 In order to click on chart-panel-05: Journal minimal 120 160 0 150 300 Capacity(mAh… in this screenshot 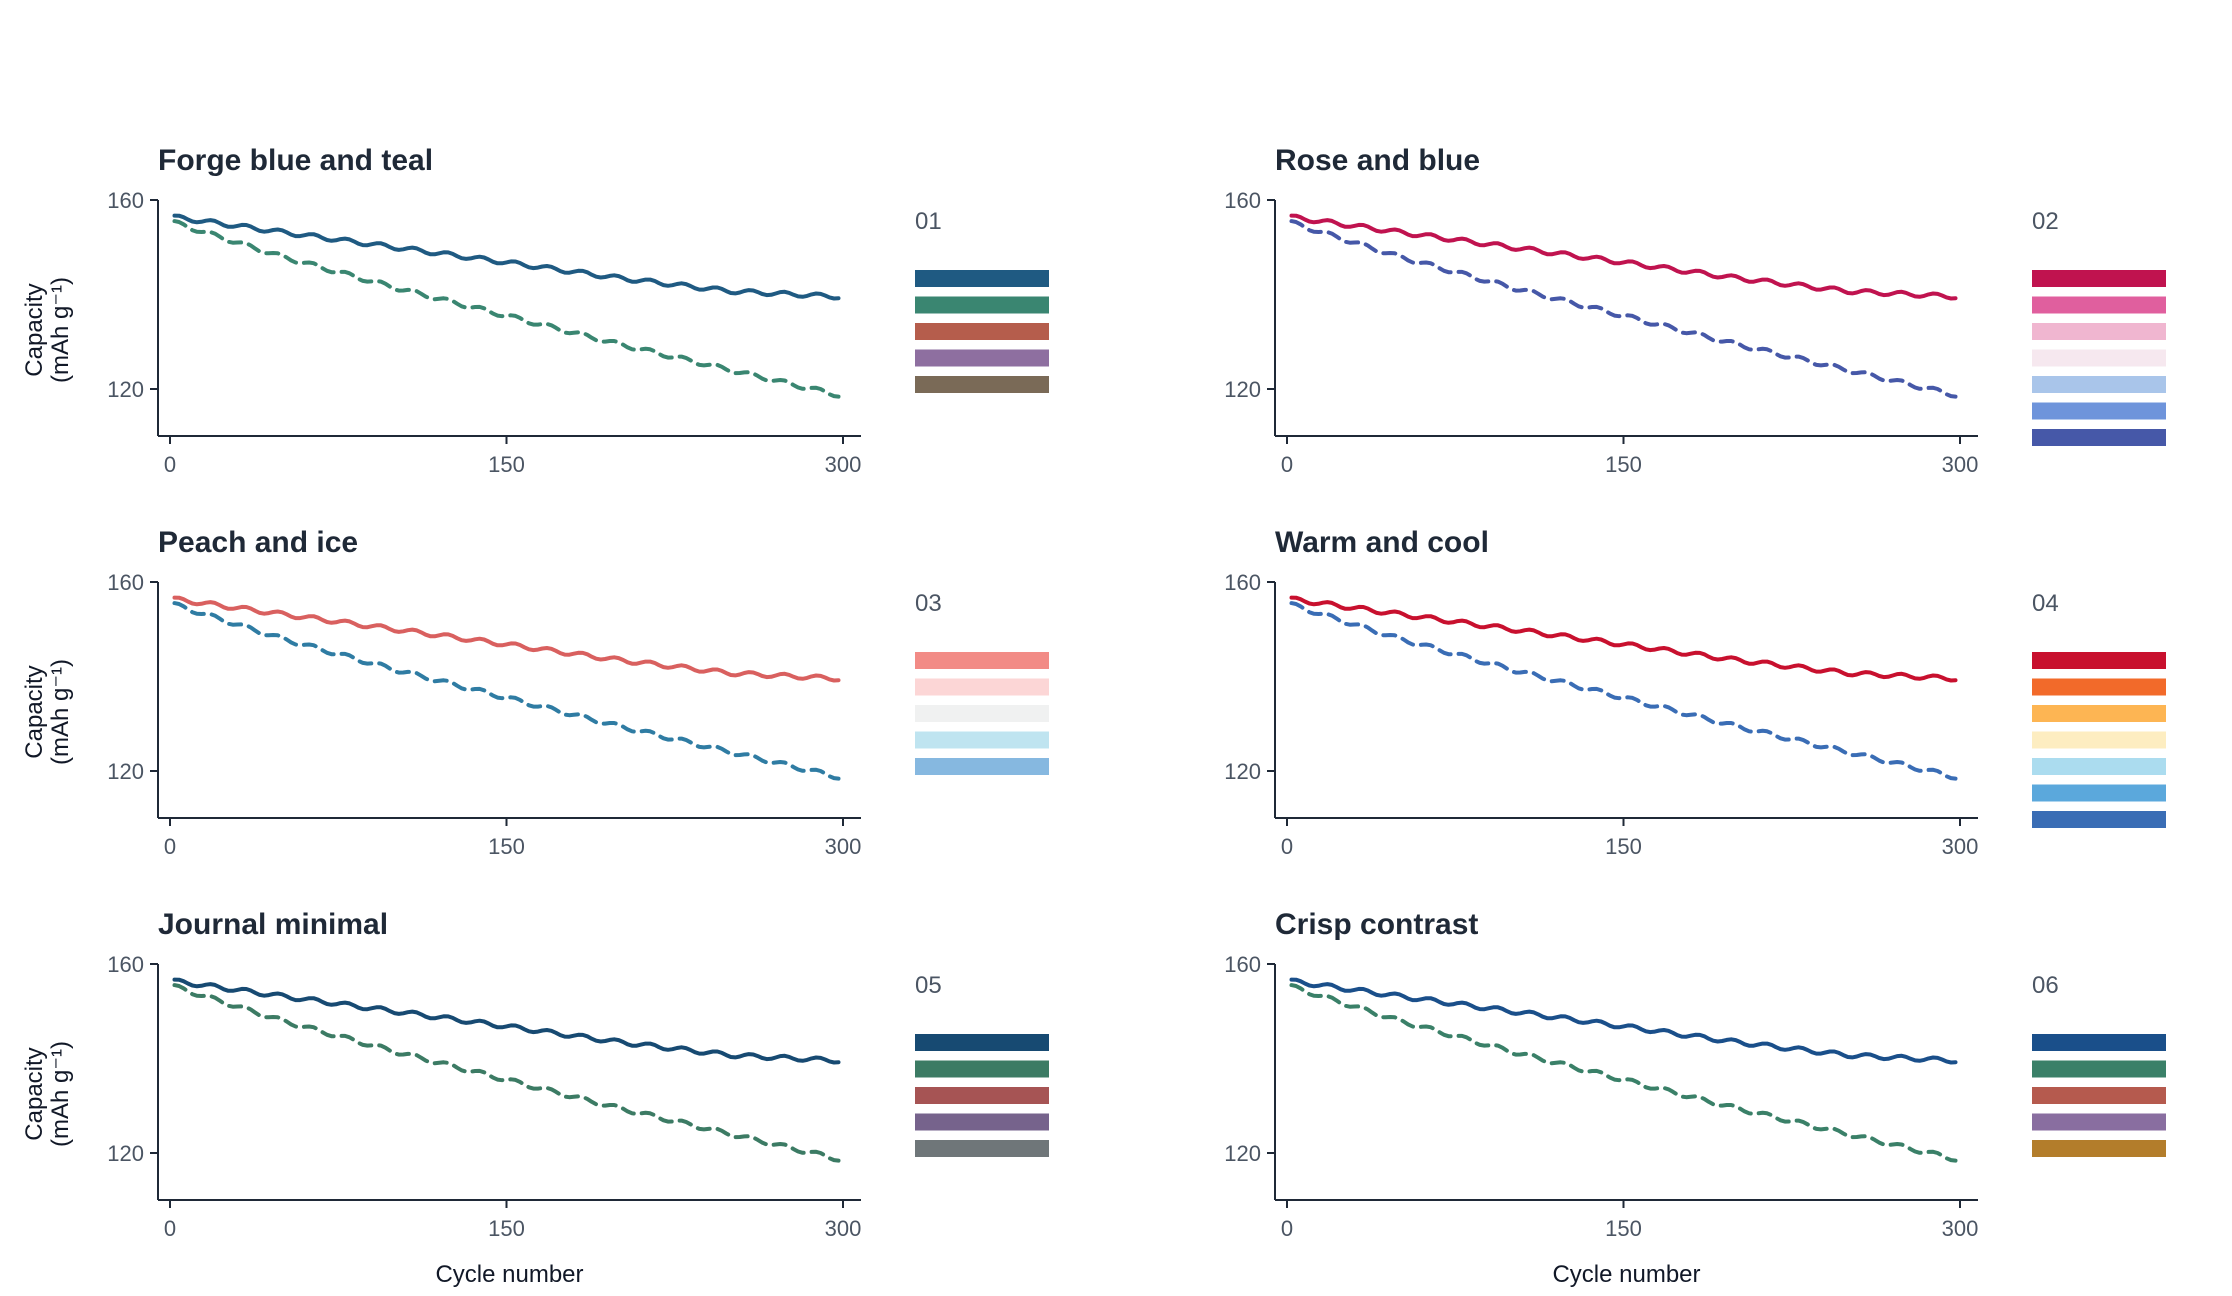, I will do `click(535, 1098)`.